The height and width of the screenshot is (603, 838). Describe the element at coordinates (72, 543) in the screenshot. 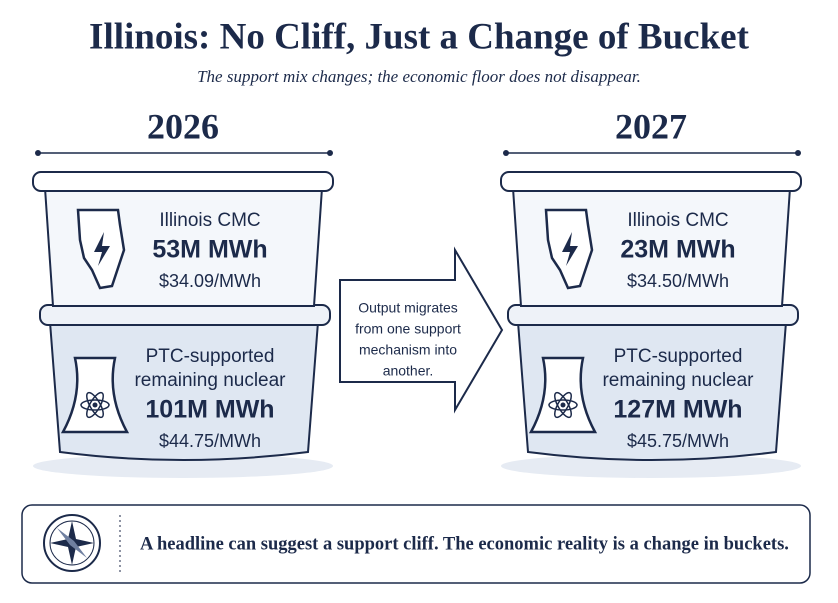

I see `compass-icon` at that location.